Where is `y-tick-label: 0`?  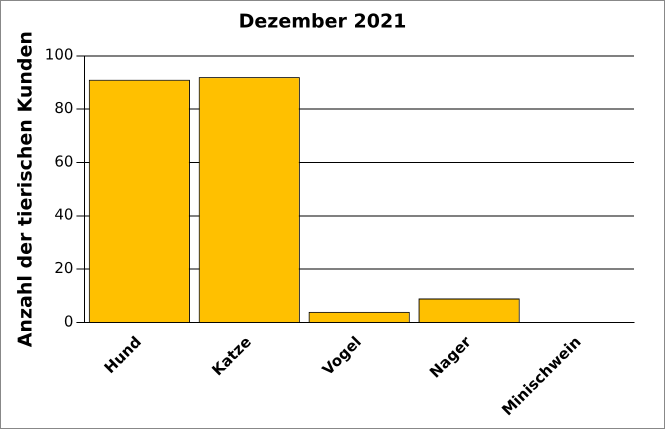 y-tick-label: 0 is located at coordinates (69, 321).